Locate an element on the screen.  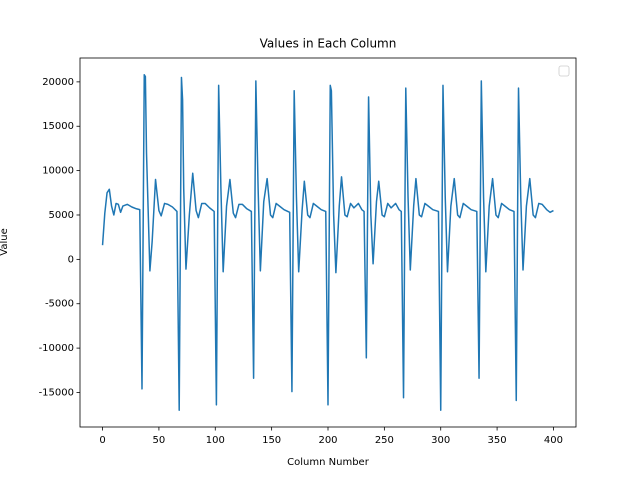
x-tick-label: 150 is located at coordinates (271, 440).